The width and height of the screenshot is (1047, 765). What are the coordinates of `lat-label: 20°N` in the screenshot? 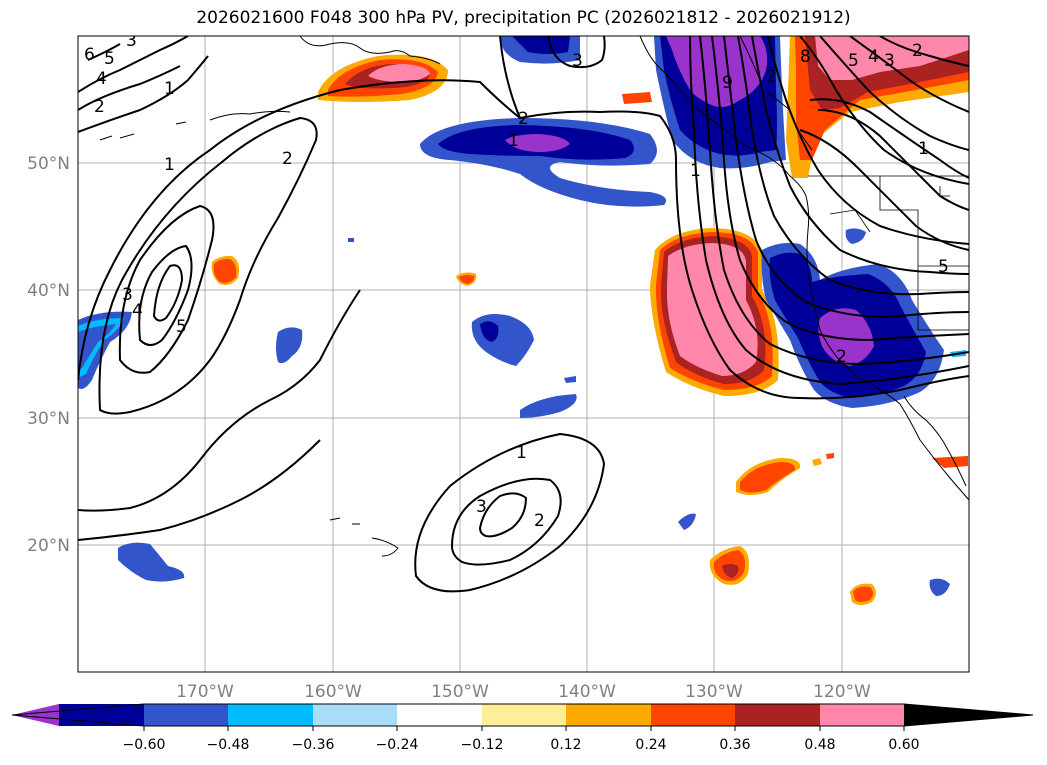 It's located at (48, 546).